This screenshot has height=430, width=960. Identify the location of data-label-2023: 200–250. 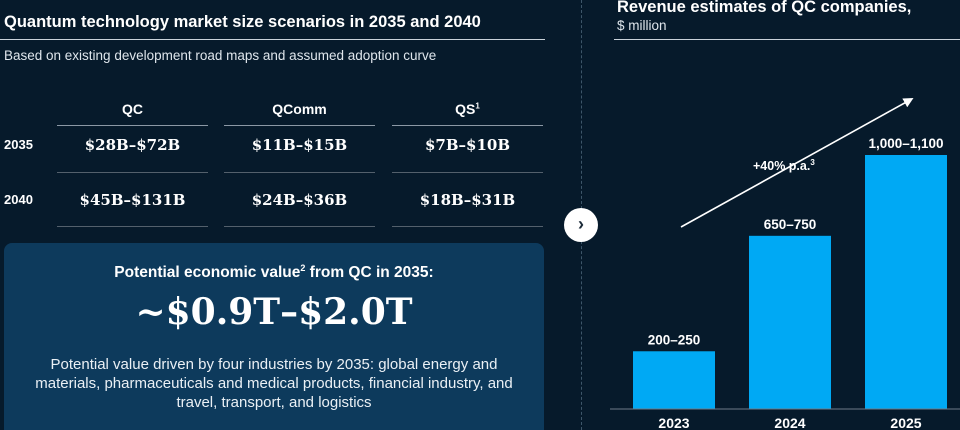
(674, 339).